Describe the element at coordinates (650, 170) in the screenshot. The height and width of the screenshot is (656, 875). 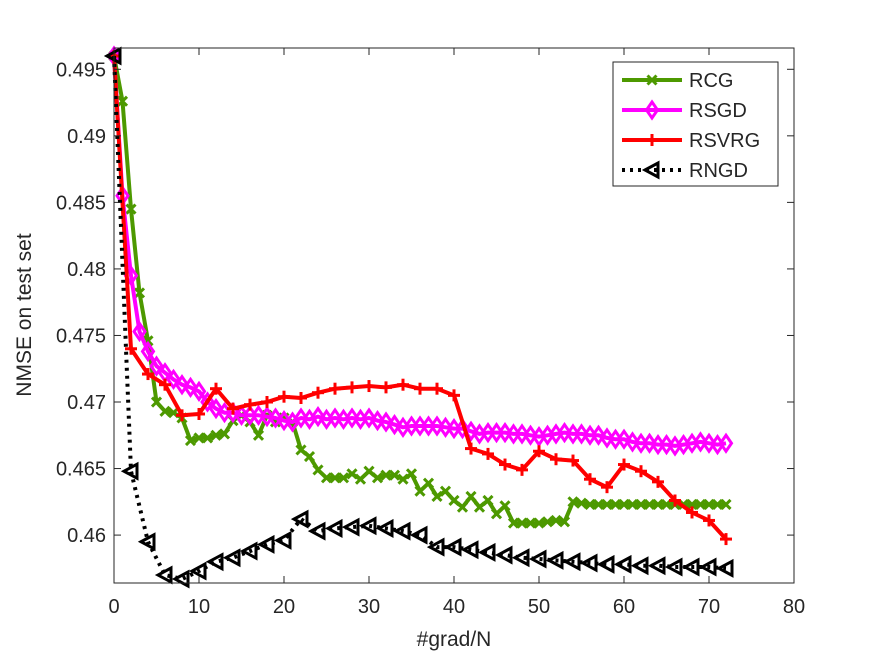
I see `legend-marker-rngd` at that location.